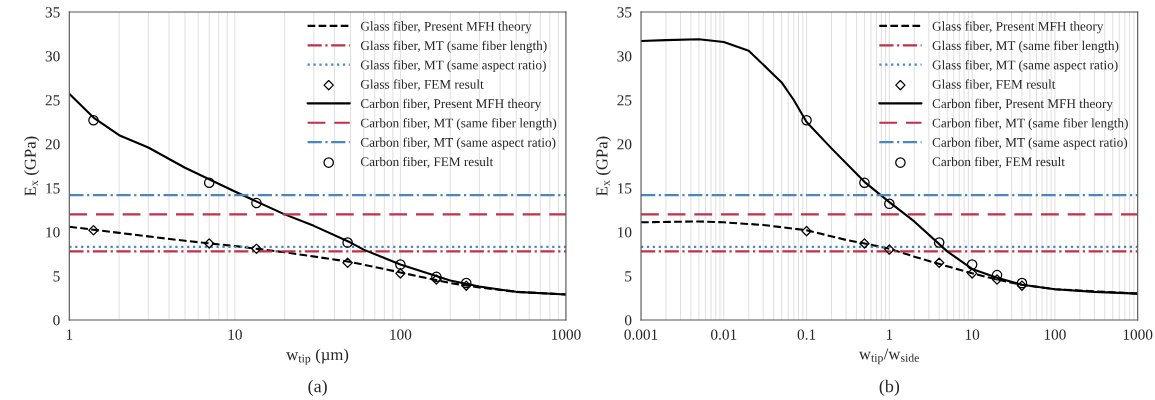  What do you see at coordinates (317, 356) in the screenshot?
I see `x-axis-title: w$_{tip}$ (µm)` at bounding box center [317, 356].